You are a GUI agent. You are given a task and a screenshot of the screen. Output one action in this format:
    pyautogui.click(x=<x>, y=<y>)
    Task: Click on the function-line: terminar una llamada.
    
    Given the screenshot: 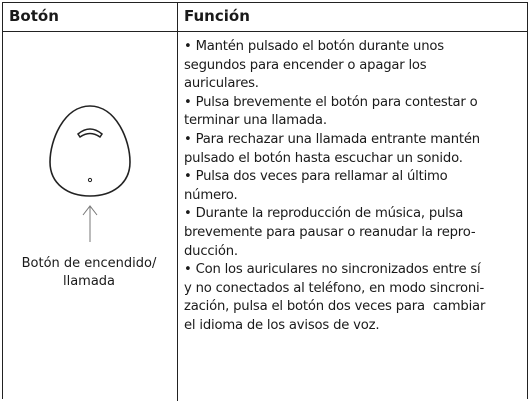 What is the action you would take?
    pyautogui.click(x=255, y=121)
    